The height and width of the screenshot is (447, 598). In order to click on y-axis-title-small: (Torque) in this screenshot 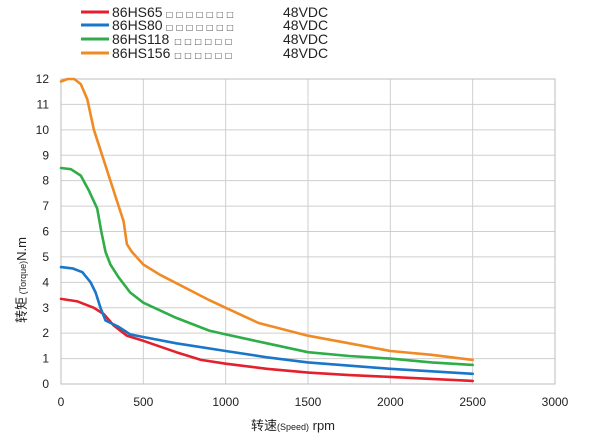, I will do `click(23, 279)`.